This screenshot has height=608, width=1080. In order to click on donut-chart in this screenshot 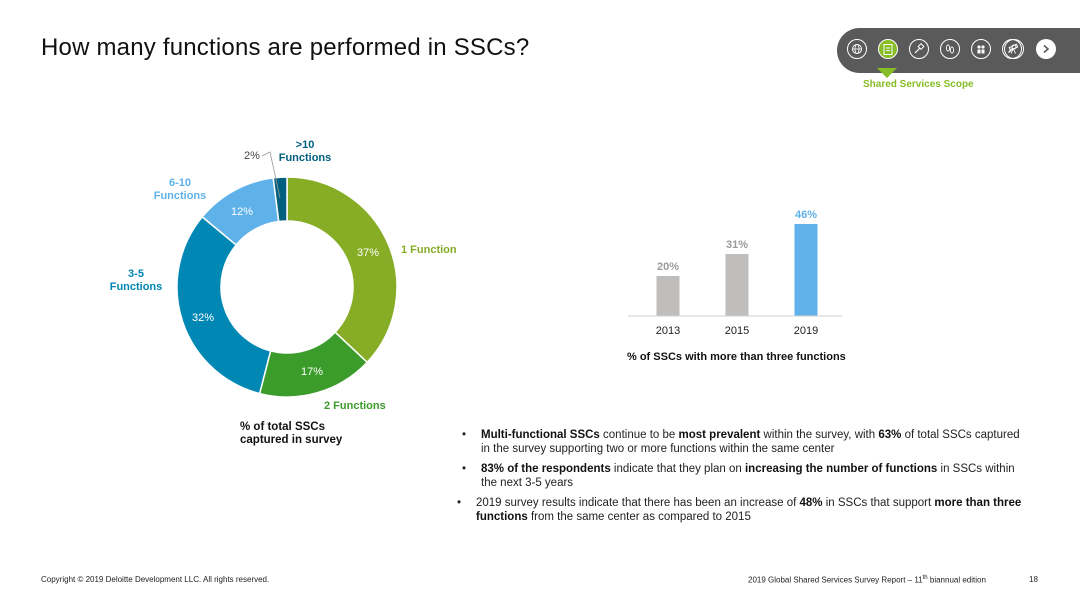, I will do `click(287, 287)`.